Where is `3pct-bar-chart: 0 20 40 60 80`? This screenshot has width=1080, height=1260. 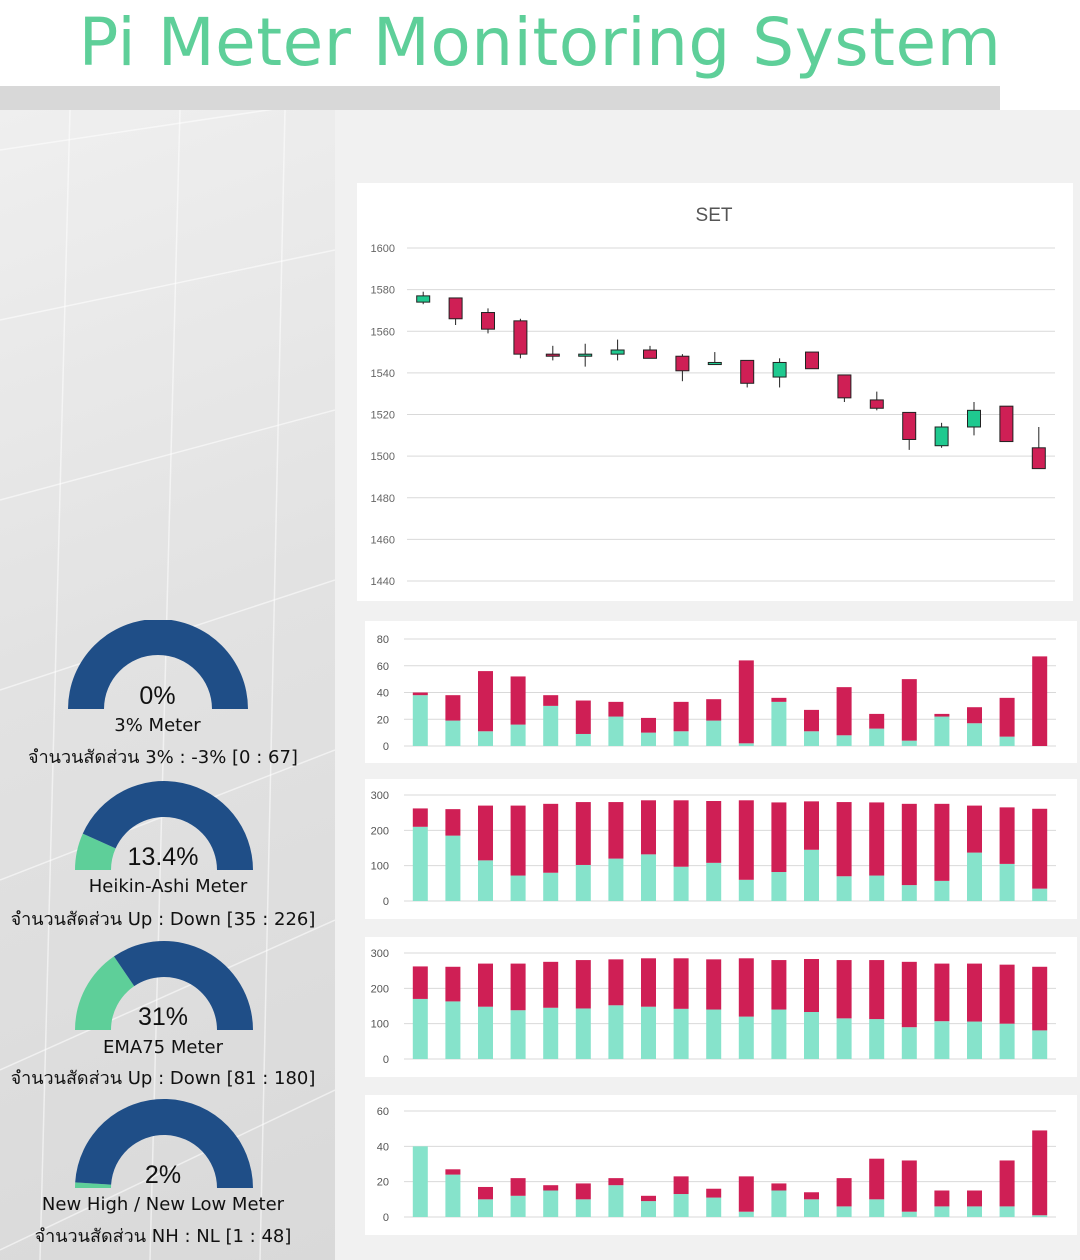
3pct-bar-chart: 0 20 40 60 80 is located at coordinates (716, 693).